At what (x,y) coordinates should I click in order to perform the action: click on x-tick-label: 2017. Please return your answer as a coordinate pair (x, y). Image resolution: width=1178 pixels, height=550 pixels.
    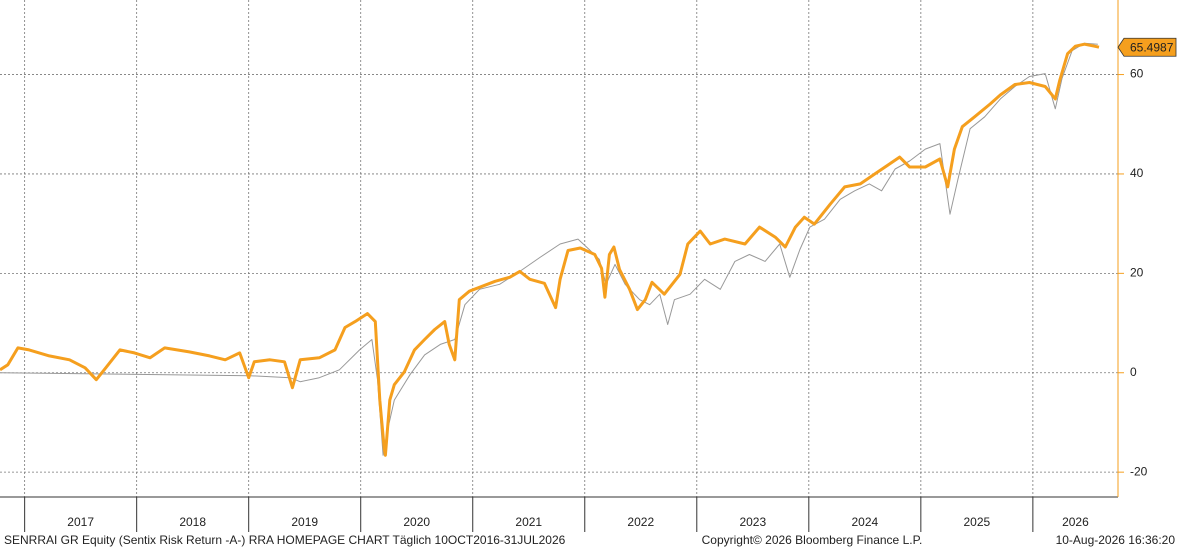
    Looking at the image, I should click on (80, 522).